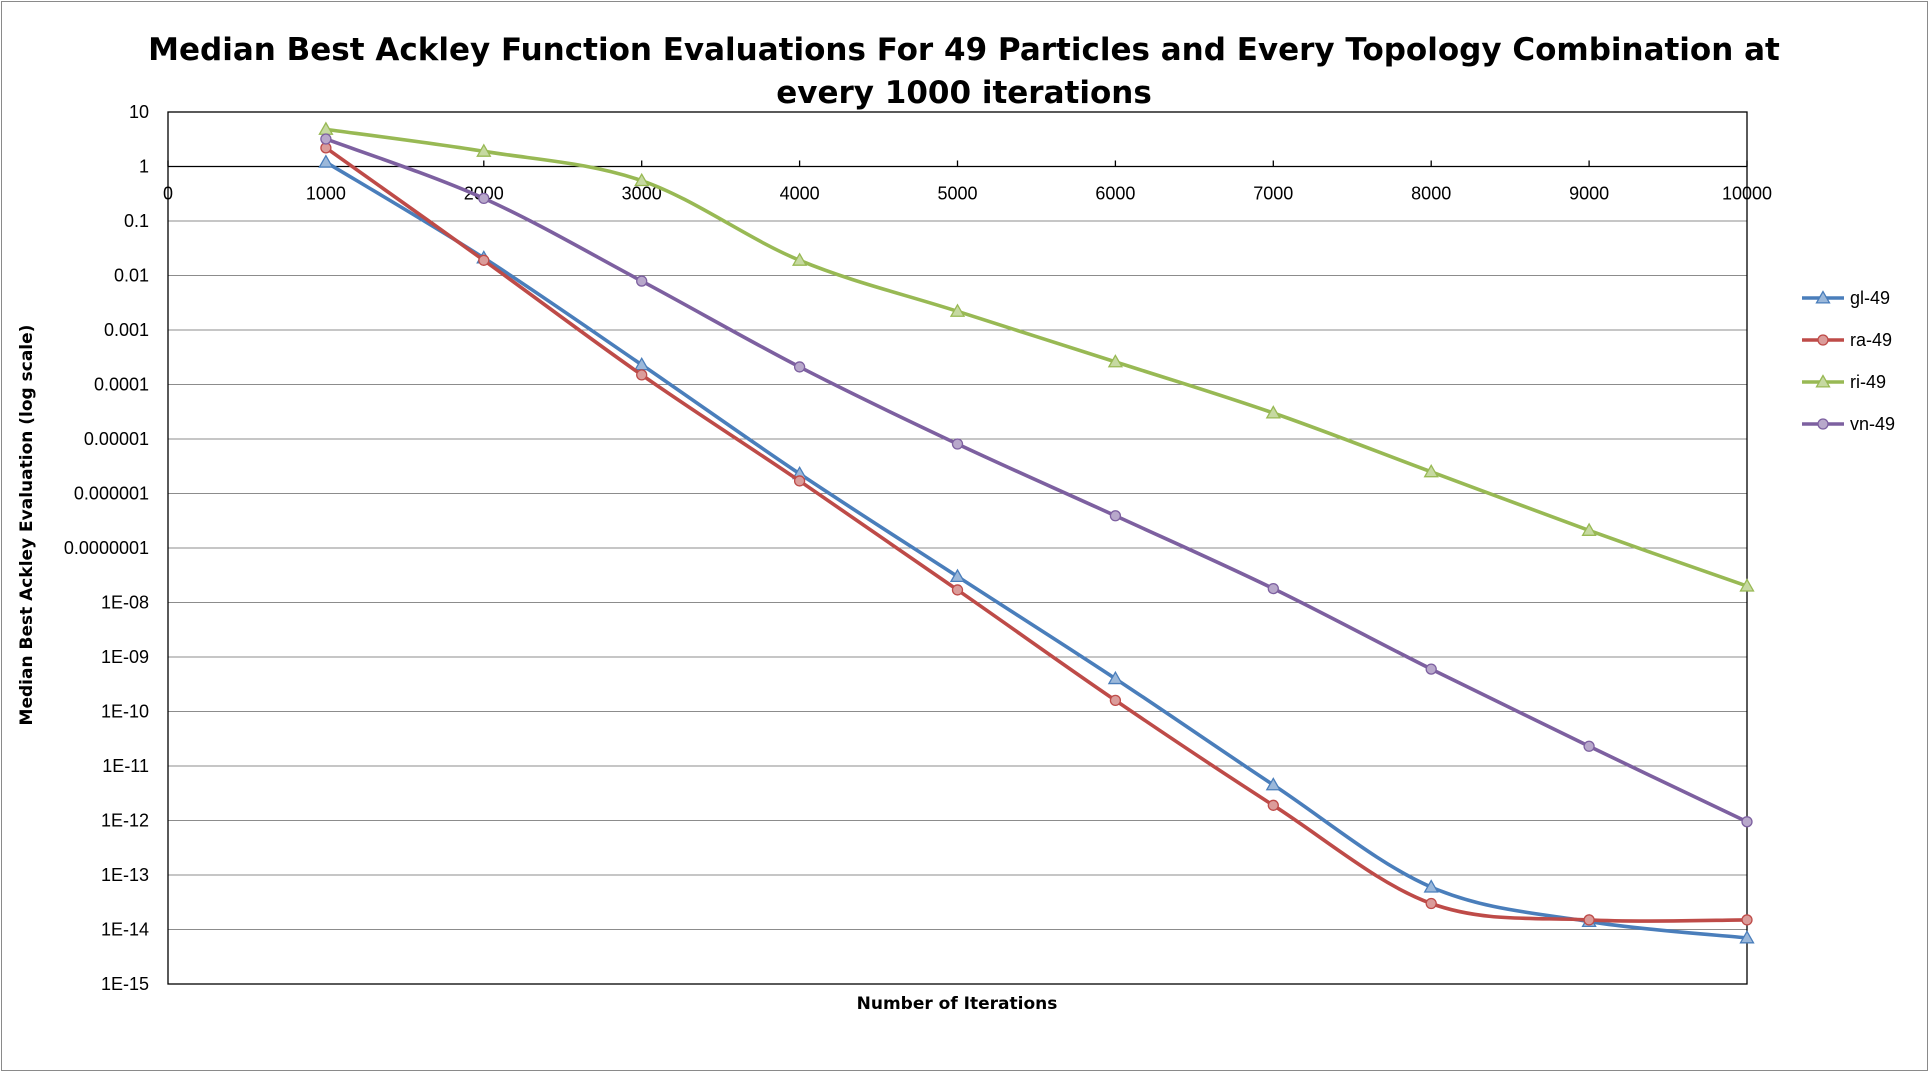 The image size is (1931, 1074). Describe the element at coordinates (116, 439) in the screenshot. I see `y-tick-label: 0.00001` at that location.